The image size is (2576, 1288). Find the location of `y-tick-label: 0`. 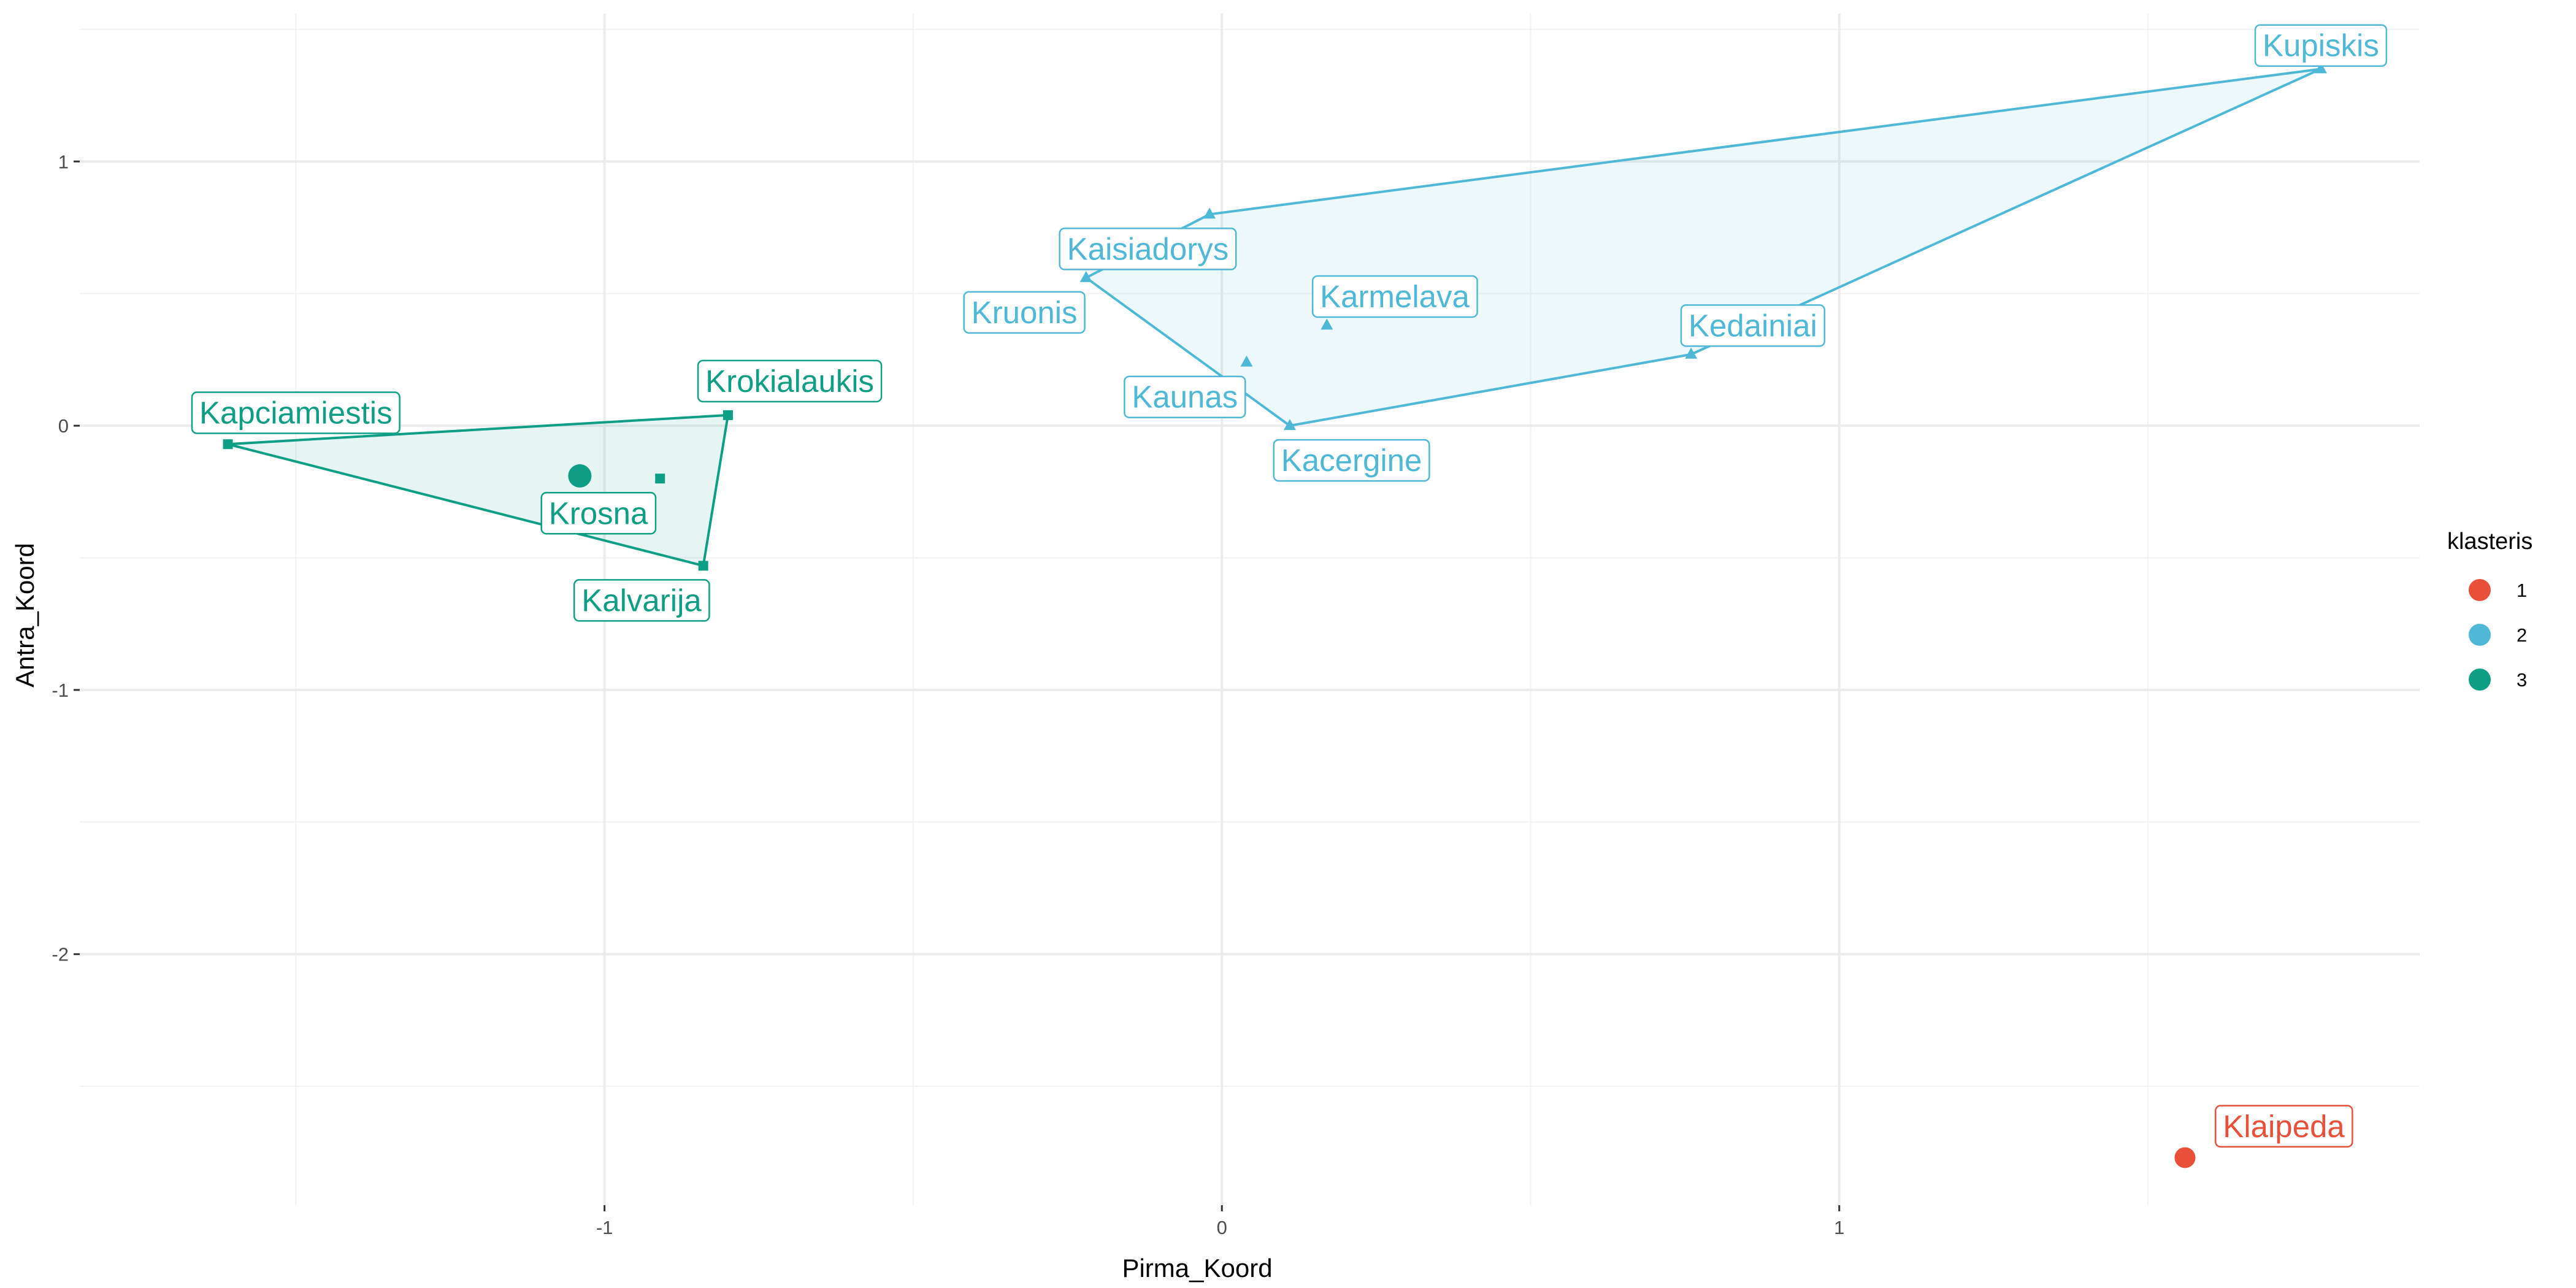

y-tick-label: 0 is located at coordinates (63, 426).